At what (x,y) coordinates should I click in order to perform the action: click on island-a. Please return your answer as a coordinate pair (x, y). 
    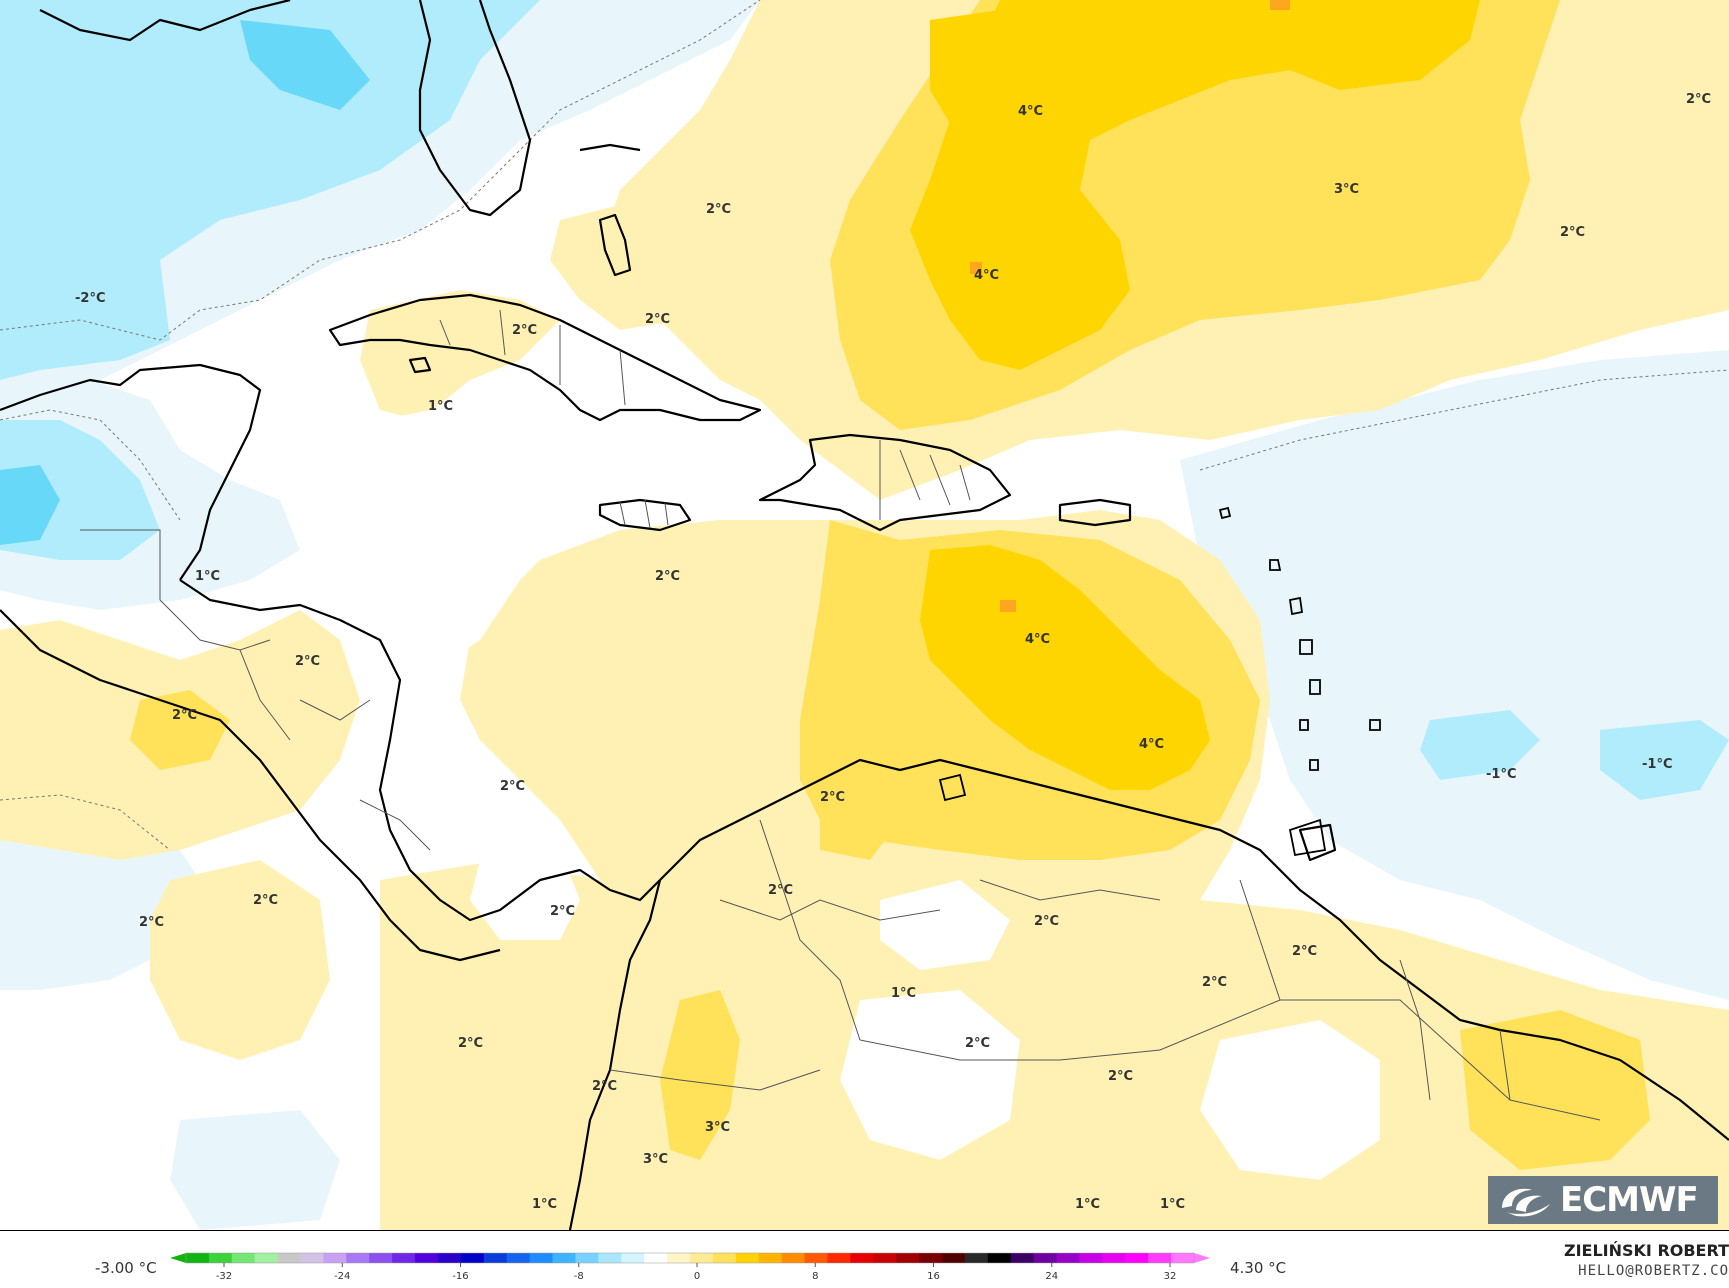
    Looking at the image, I should click on (1225, 513).